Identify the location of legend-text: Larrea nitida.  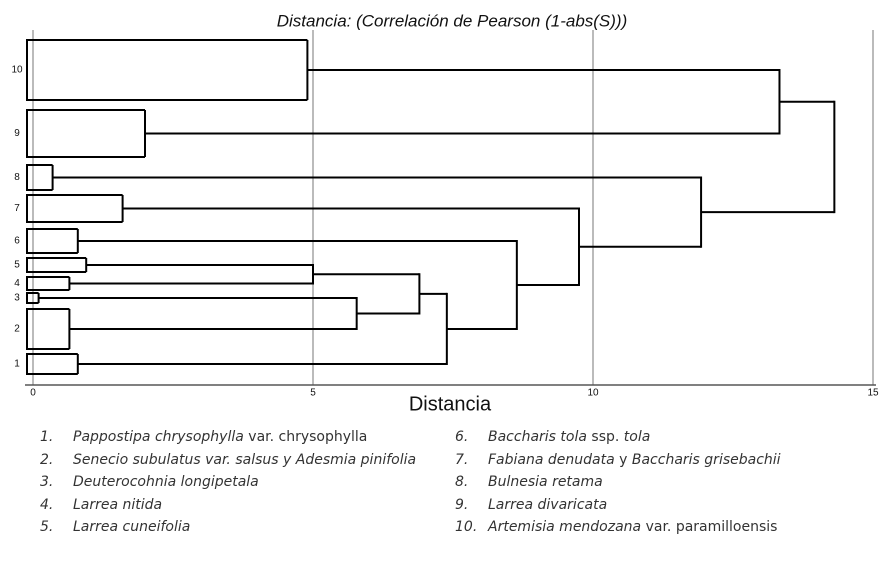
(117, 505).